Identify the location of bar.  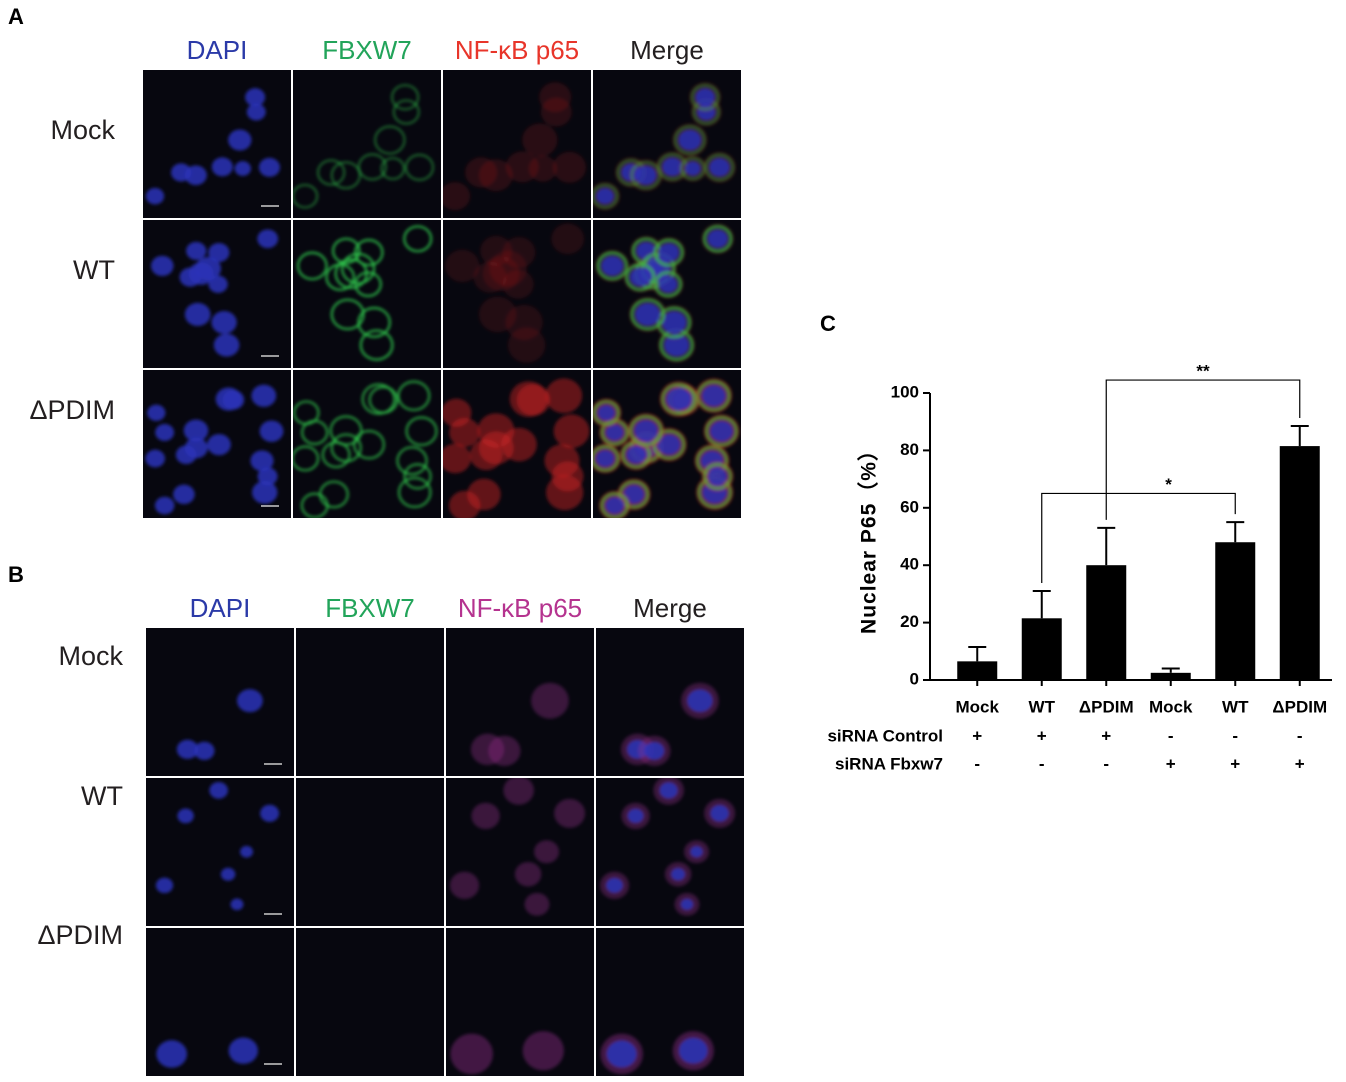
(1041, 649).